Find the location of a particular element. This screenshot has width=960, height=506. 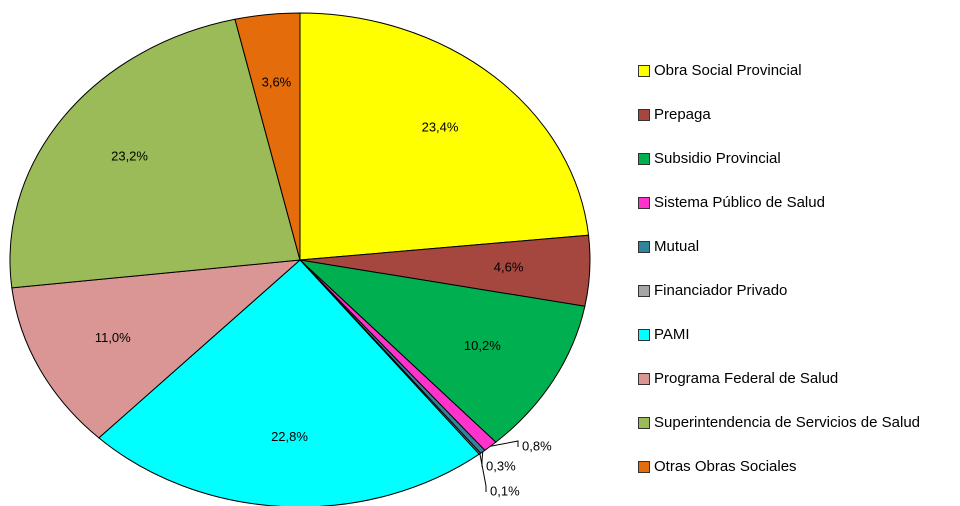

legend-item: Mutual is located at coordinates (798, 246).